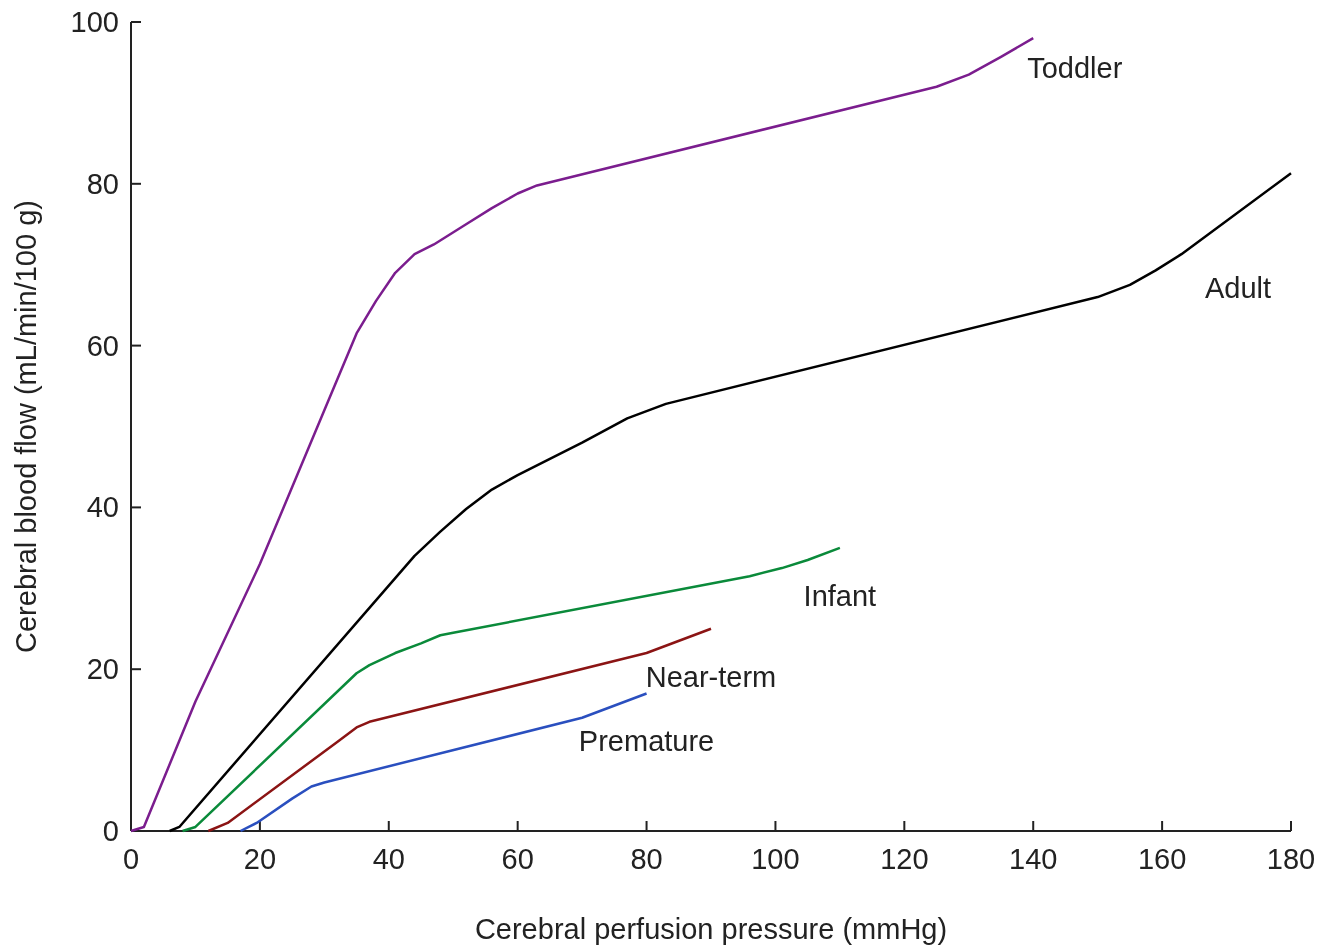 This screenshot has height=951, width=1340. I want to click on x-tick-label: 140, so click(1033, 859).